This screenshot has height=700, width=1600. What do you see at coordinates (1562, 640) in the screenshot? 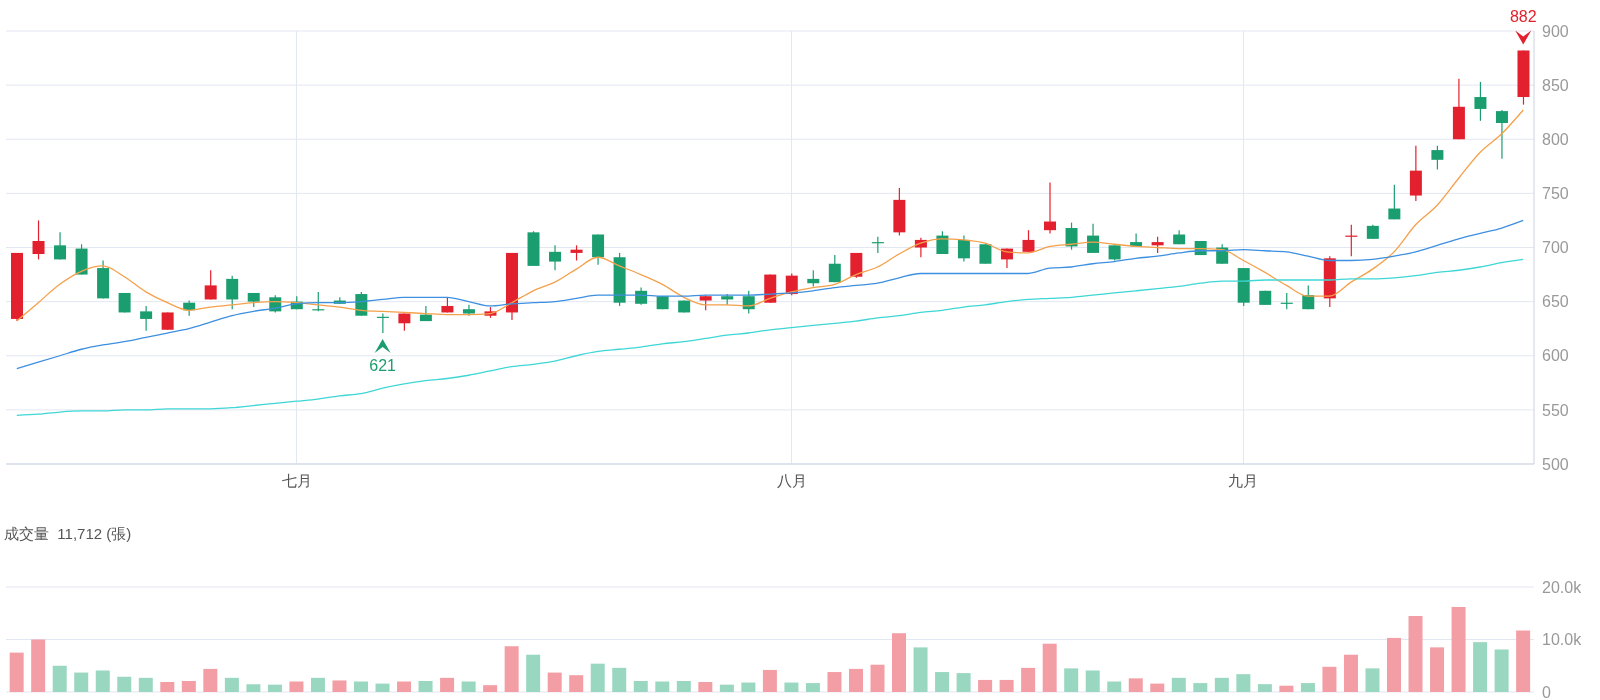
I see `y-tick-label: 10.0k` at bounding box center [1562, 640].